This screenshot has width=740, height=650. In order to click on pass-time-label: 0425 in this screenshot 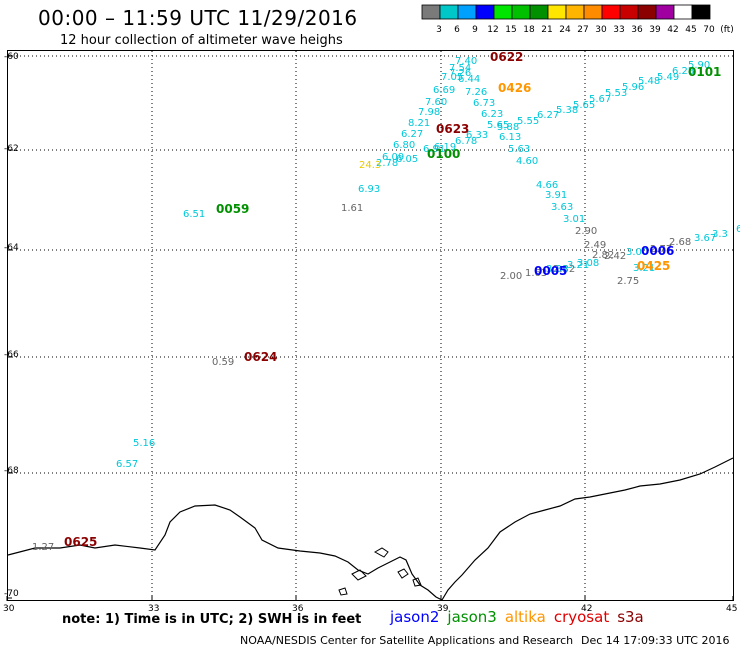, I will do `click(654, 266)`.